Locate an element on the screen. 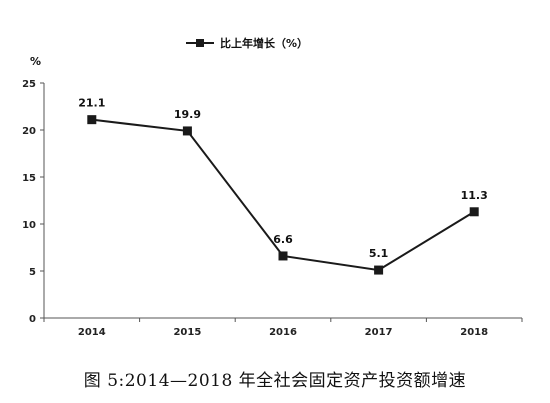 The height and width of the screenshot is (403, 550). legend-square-marker is located at coordinates (200, 43).